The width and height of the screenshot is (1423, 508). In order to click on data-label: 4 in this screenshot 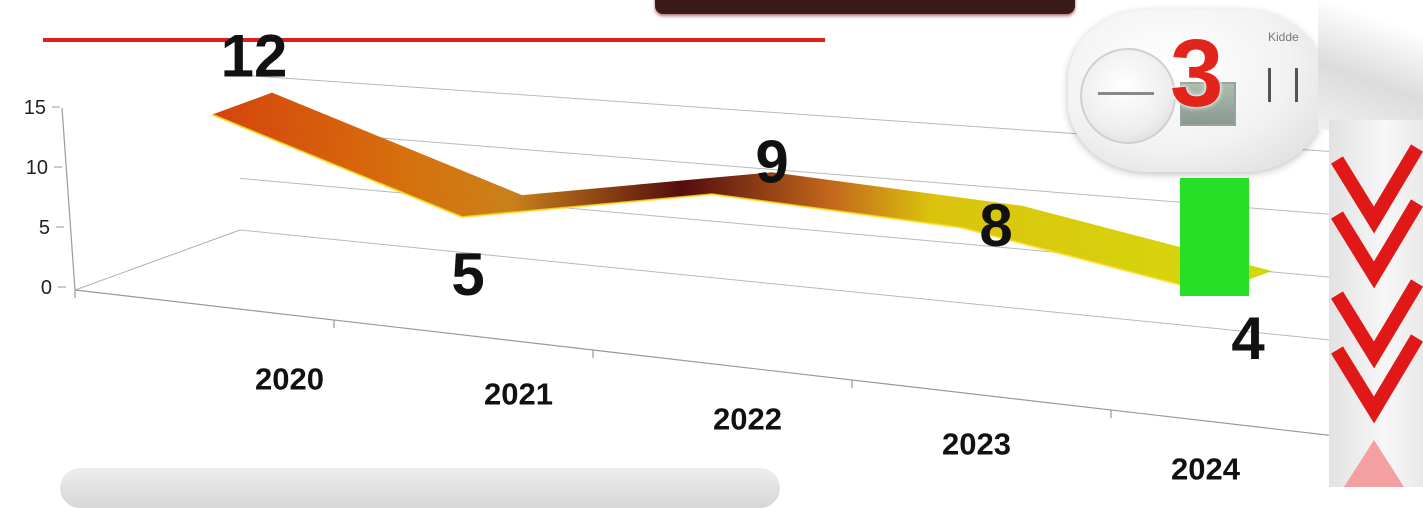, I will do `click(1248, 338)`.